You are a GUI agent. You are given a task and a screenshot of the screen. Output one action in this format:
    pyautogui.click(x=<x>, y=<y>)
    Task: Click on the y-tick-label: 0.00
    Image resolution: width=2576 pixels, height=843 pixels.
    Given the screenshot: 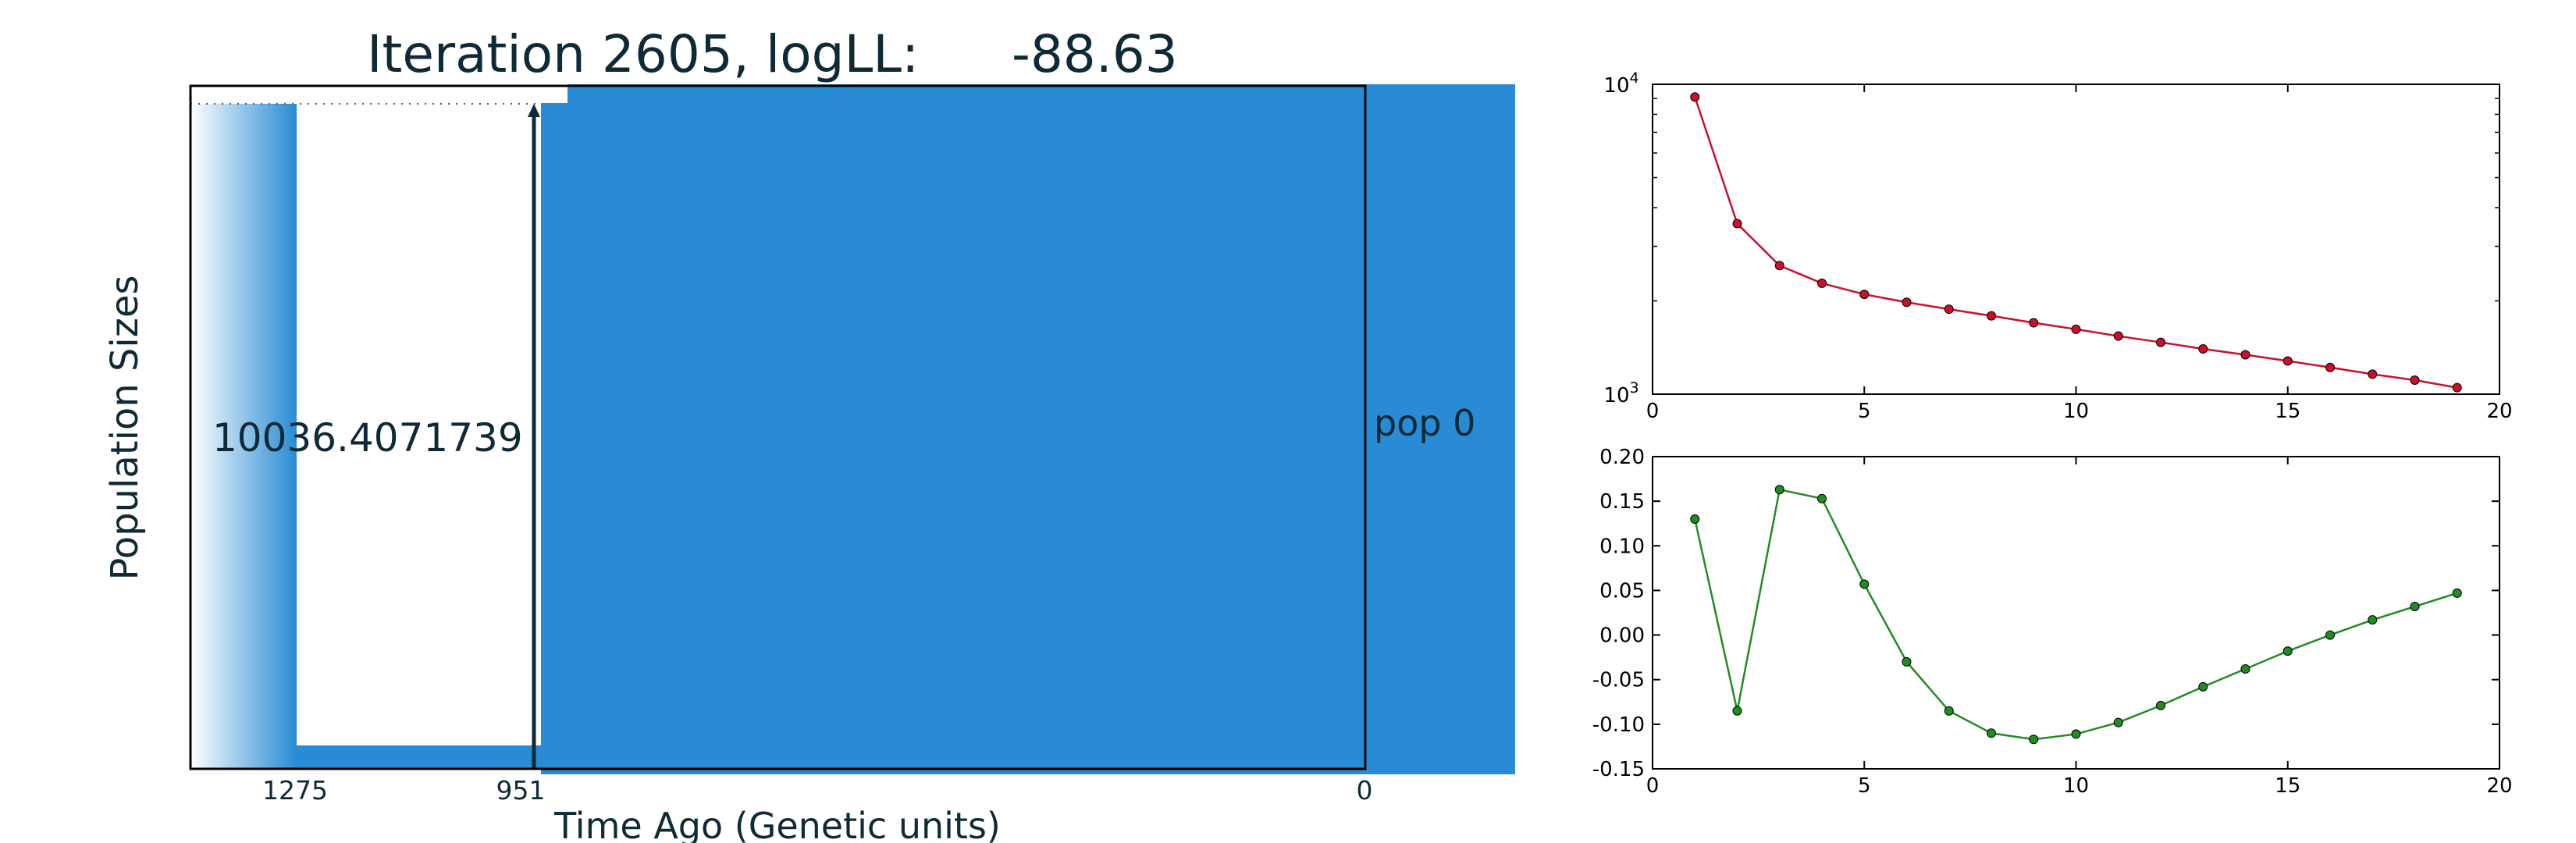 What is the action you would take?
    pyautogui.click(x=1622, y=636)
    